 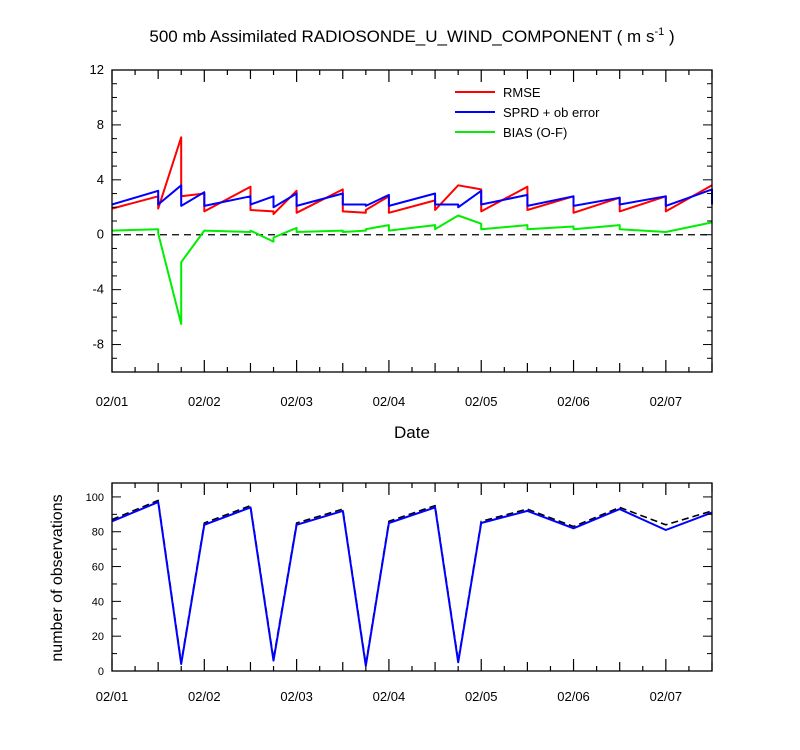 What do you see at coordinates (522, 92) in the screenshot?
I see `legend-label: RMSE` at bounding box center [522, 92].